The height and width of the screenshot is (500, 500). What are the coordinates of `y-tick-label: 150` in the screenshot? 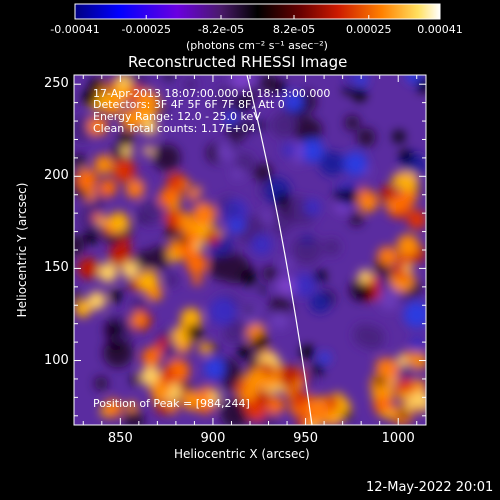 It's located at (56, 268).